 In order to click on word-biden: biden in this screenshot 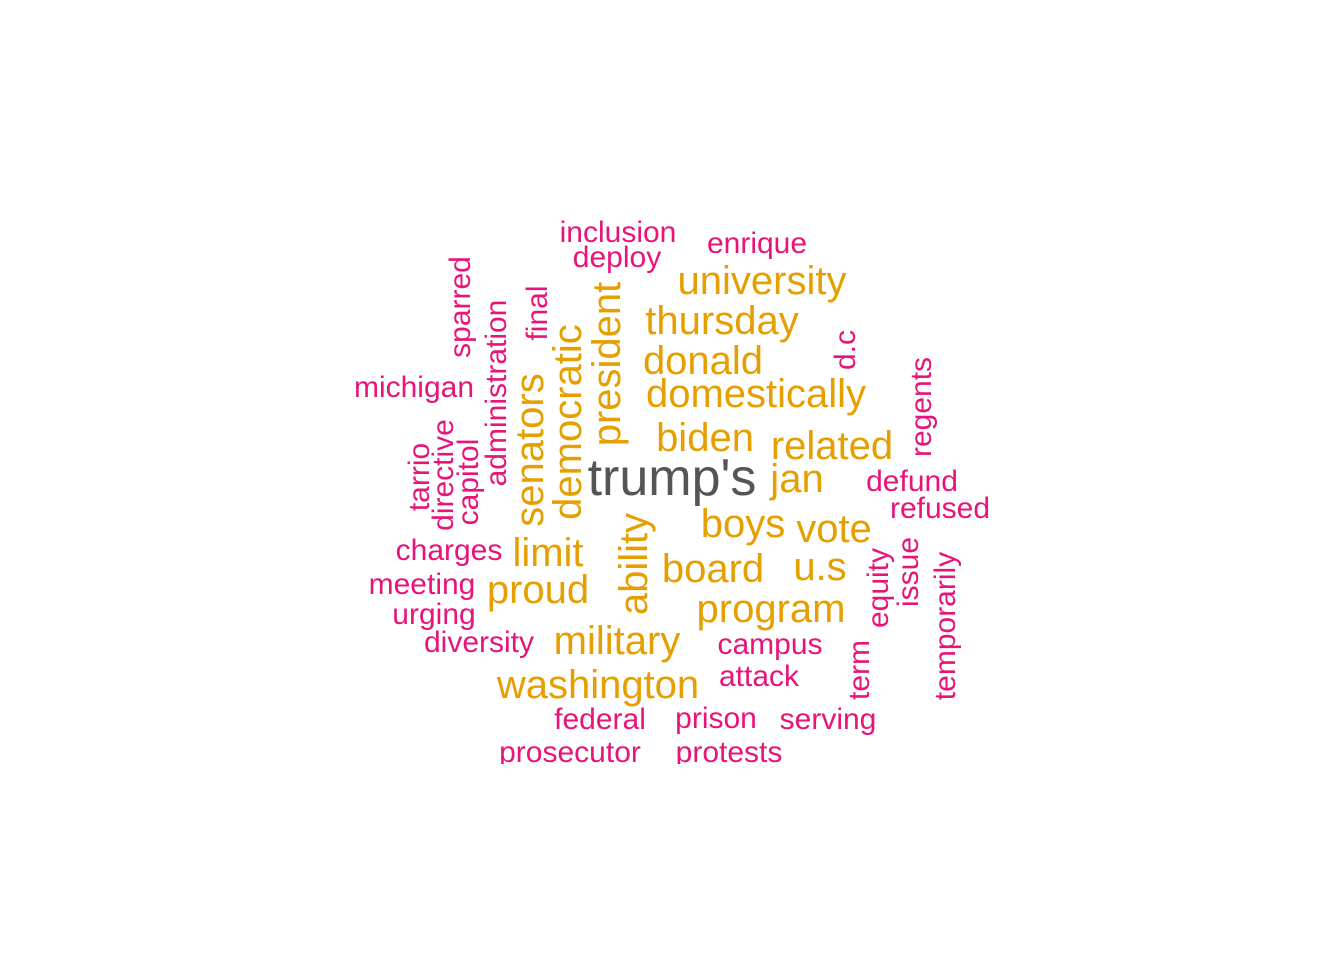, I will do `click(705, 438)`.